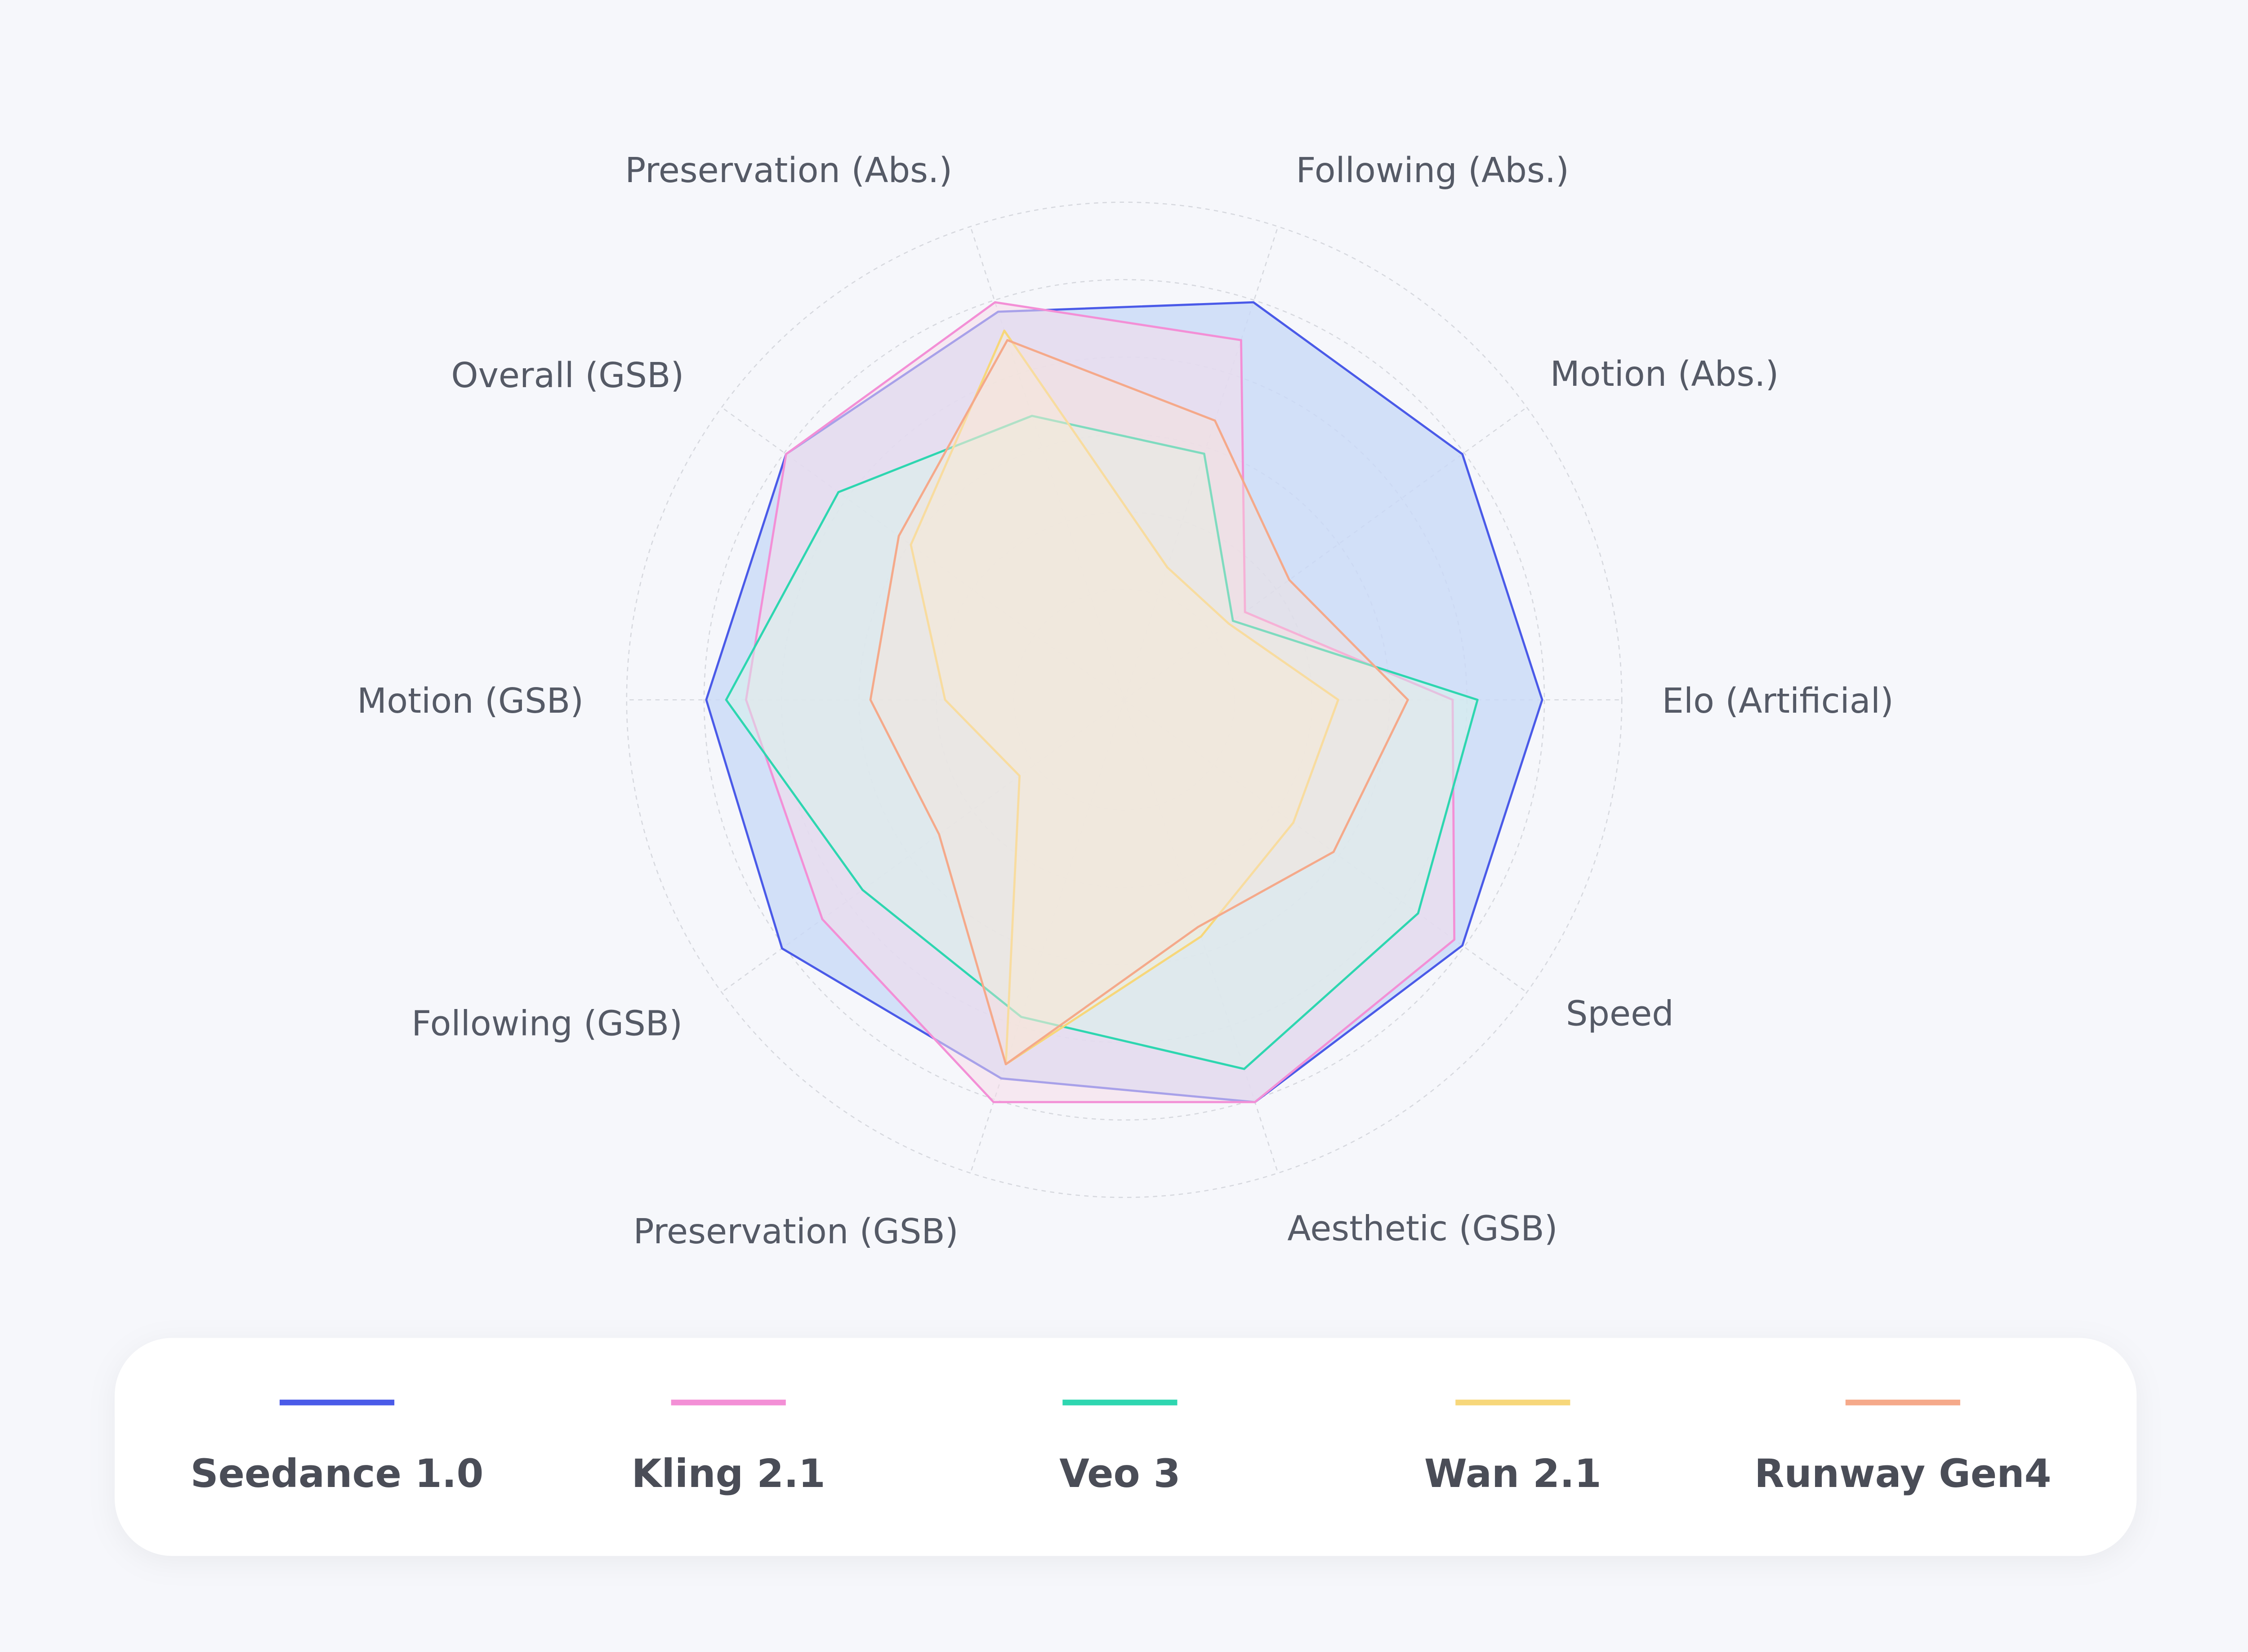 This screenshot has width=2248, height=1652. Describe the element at coordinates (1422, 1229) in the screenshot. I see `axis-label: Aesthetic (GSB)` at that location.